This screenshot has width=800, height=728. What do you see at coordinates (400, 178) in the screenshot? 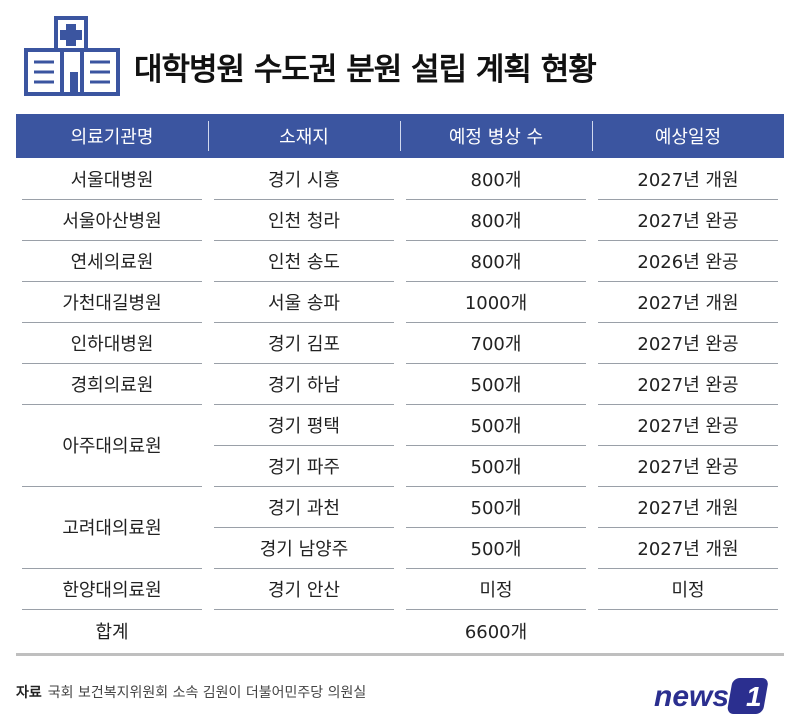
I see `table-row: 서울대병원 경기 시흥 800개 2027년 개원` at bounding box center [400, 178].